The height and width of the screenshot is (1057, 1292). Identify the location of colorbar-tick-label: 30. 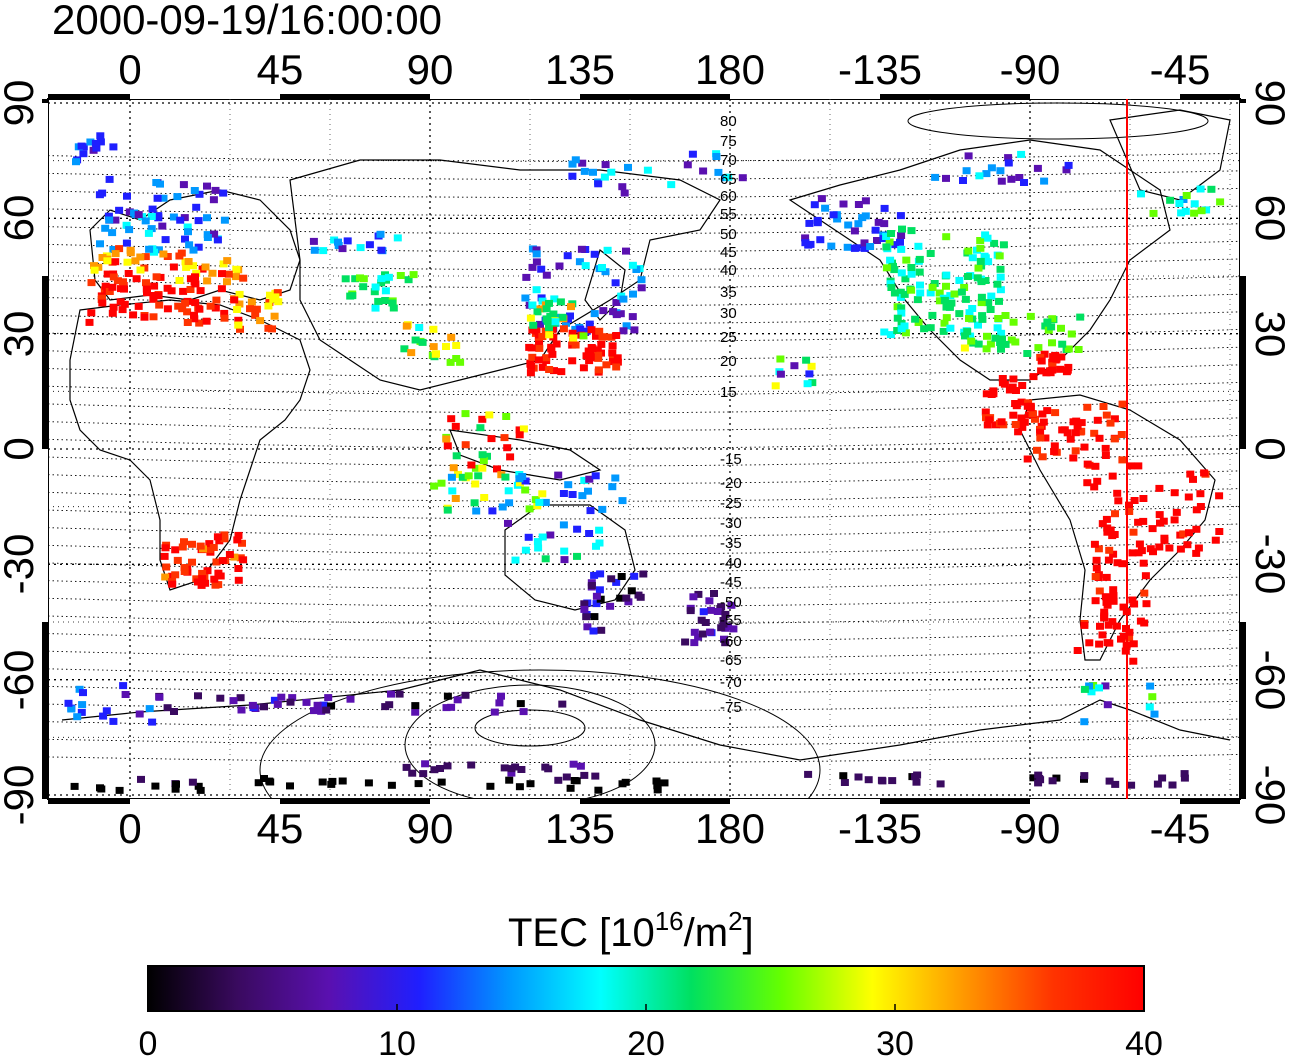
(895, 1041).